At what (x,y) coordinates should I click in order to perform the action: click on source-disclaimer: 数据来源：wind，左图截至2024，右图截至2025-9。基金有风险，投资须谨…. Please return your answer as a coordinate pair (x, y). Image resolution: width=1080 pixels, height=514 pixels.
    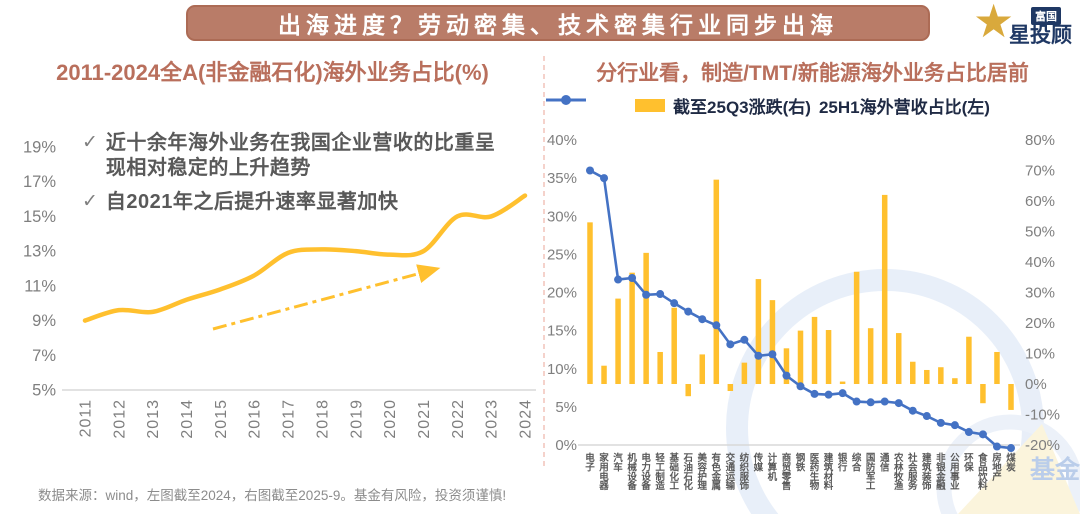
    Looking at the image, I should click on (272, 495).